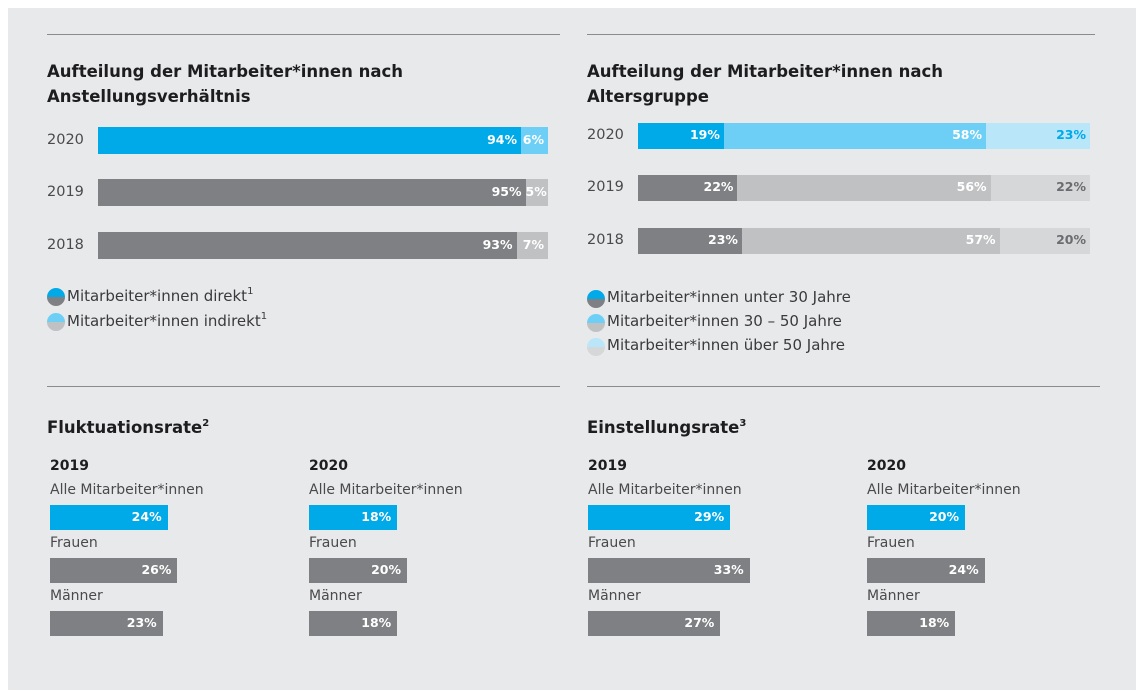 The height and width of the screenshot is (691, 1144). What do you see at coordinates (328, 466) in the screenshot?
I see `group-header: 2020` at bounding box center [328, 466].